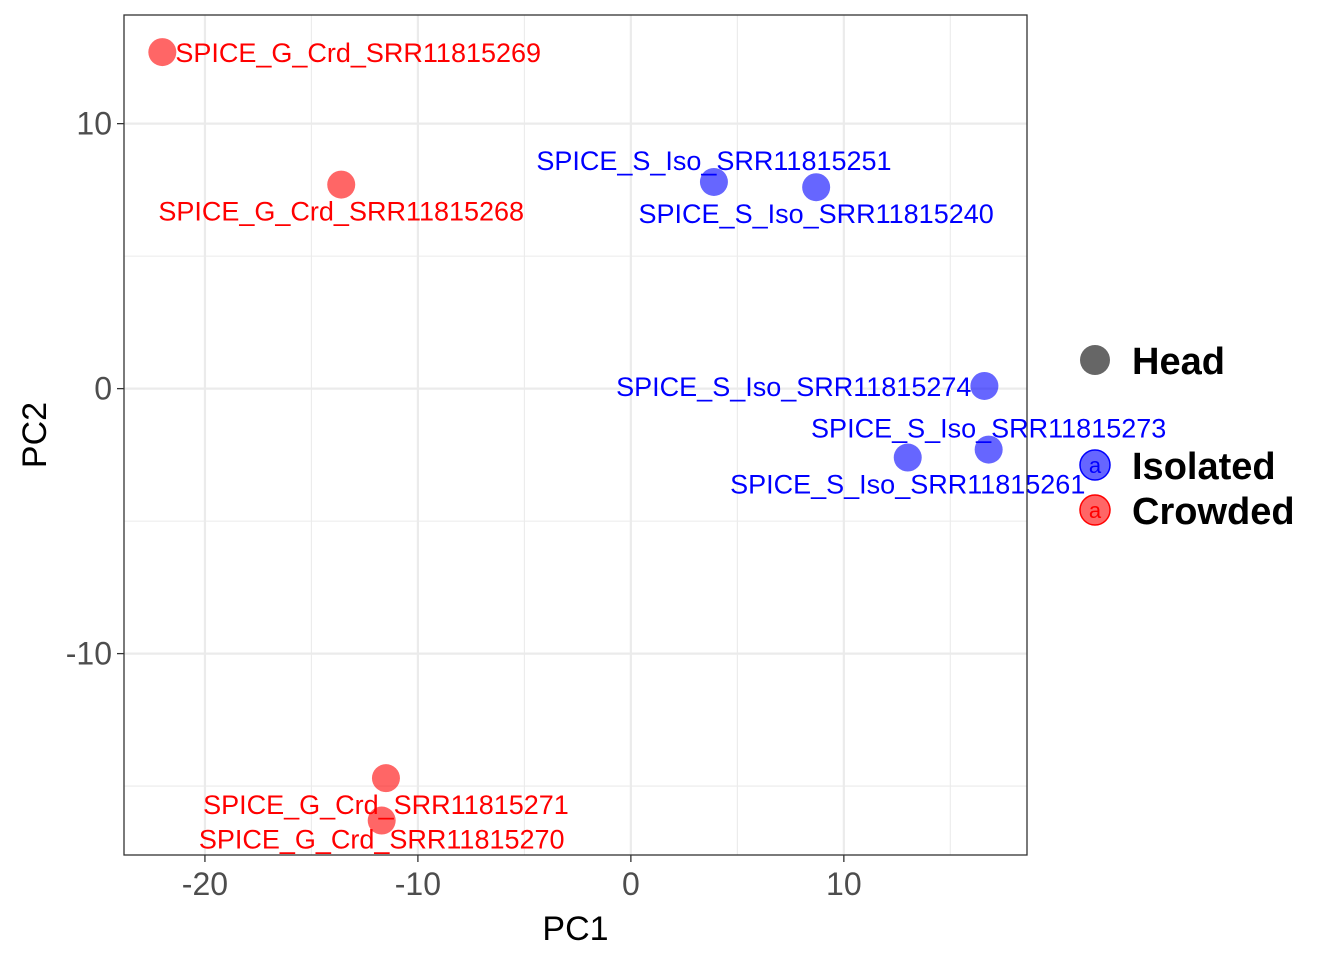 This screenshot has width=1344, height=960. What do you see at coordinates (793, 387) in the screenshot?
I see `point-label: SPICE_S_Iso_SRR11815274` at bounding box center [793, 387].